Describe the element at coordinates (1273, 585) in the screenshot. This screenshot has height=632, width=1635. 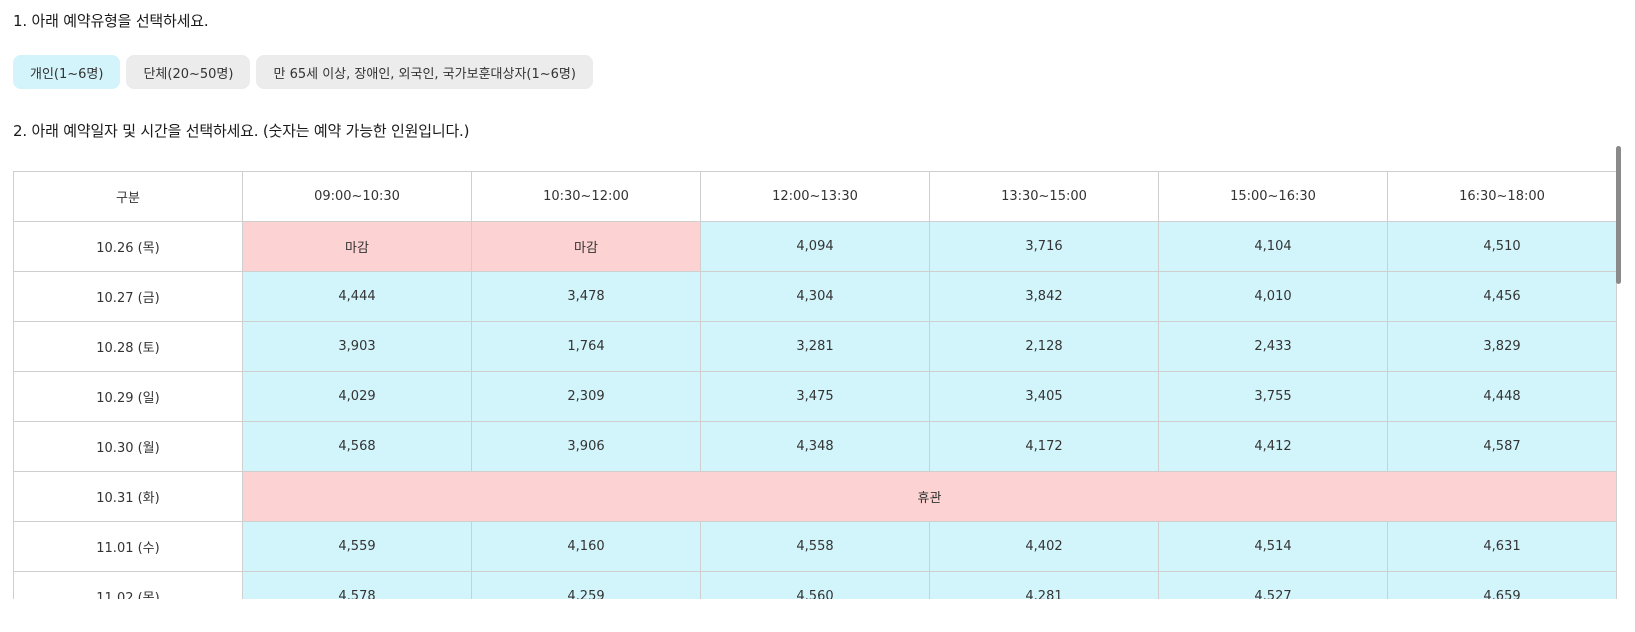
I see `slot-available-cell: 4,527` at that location.